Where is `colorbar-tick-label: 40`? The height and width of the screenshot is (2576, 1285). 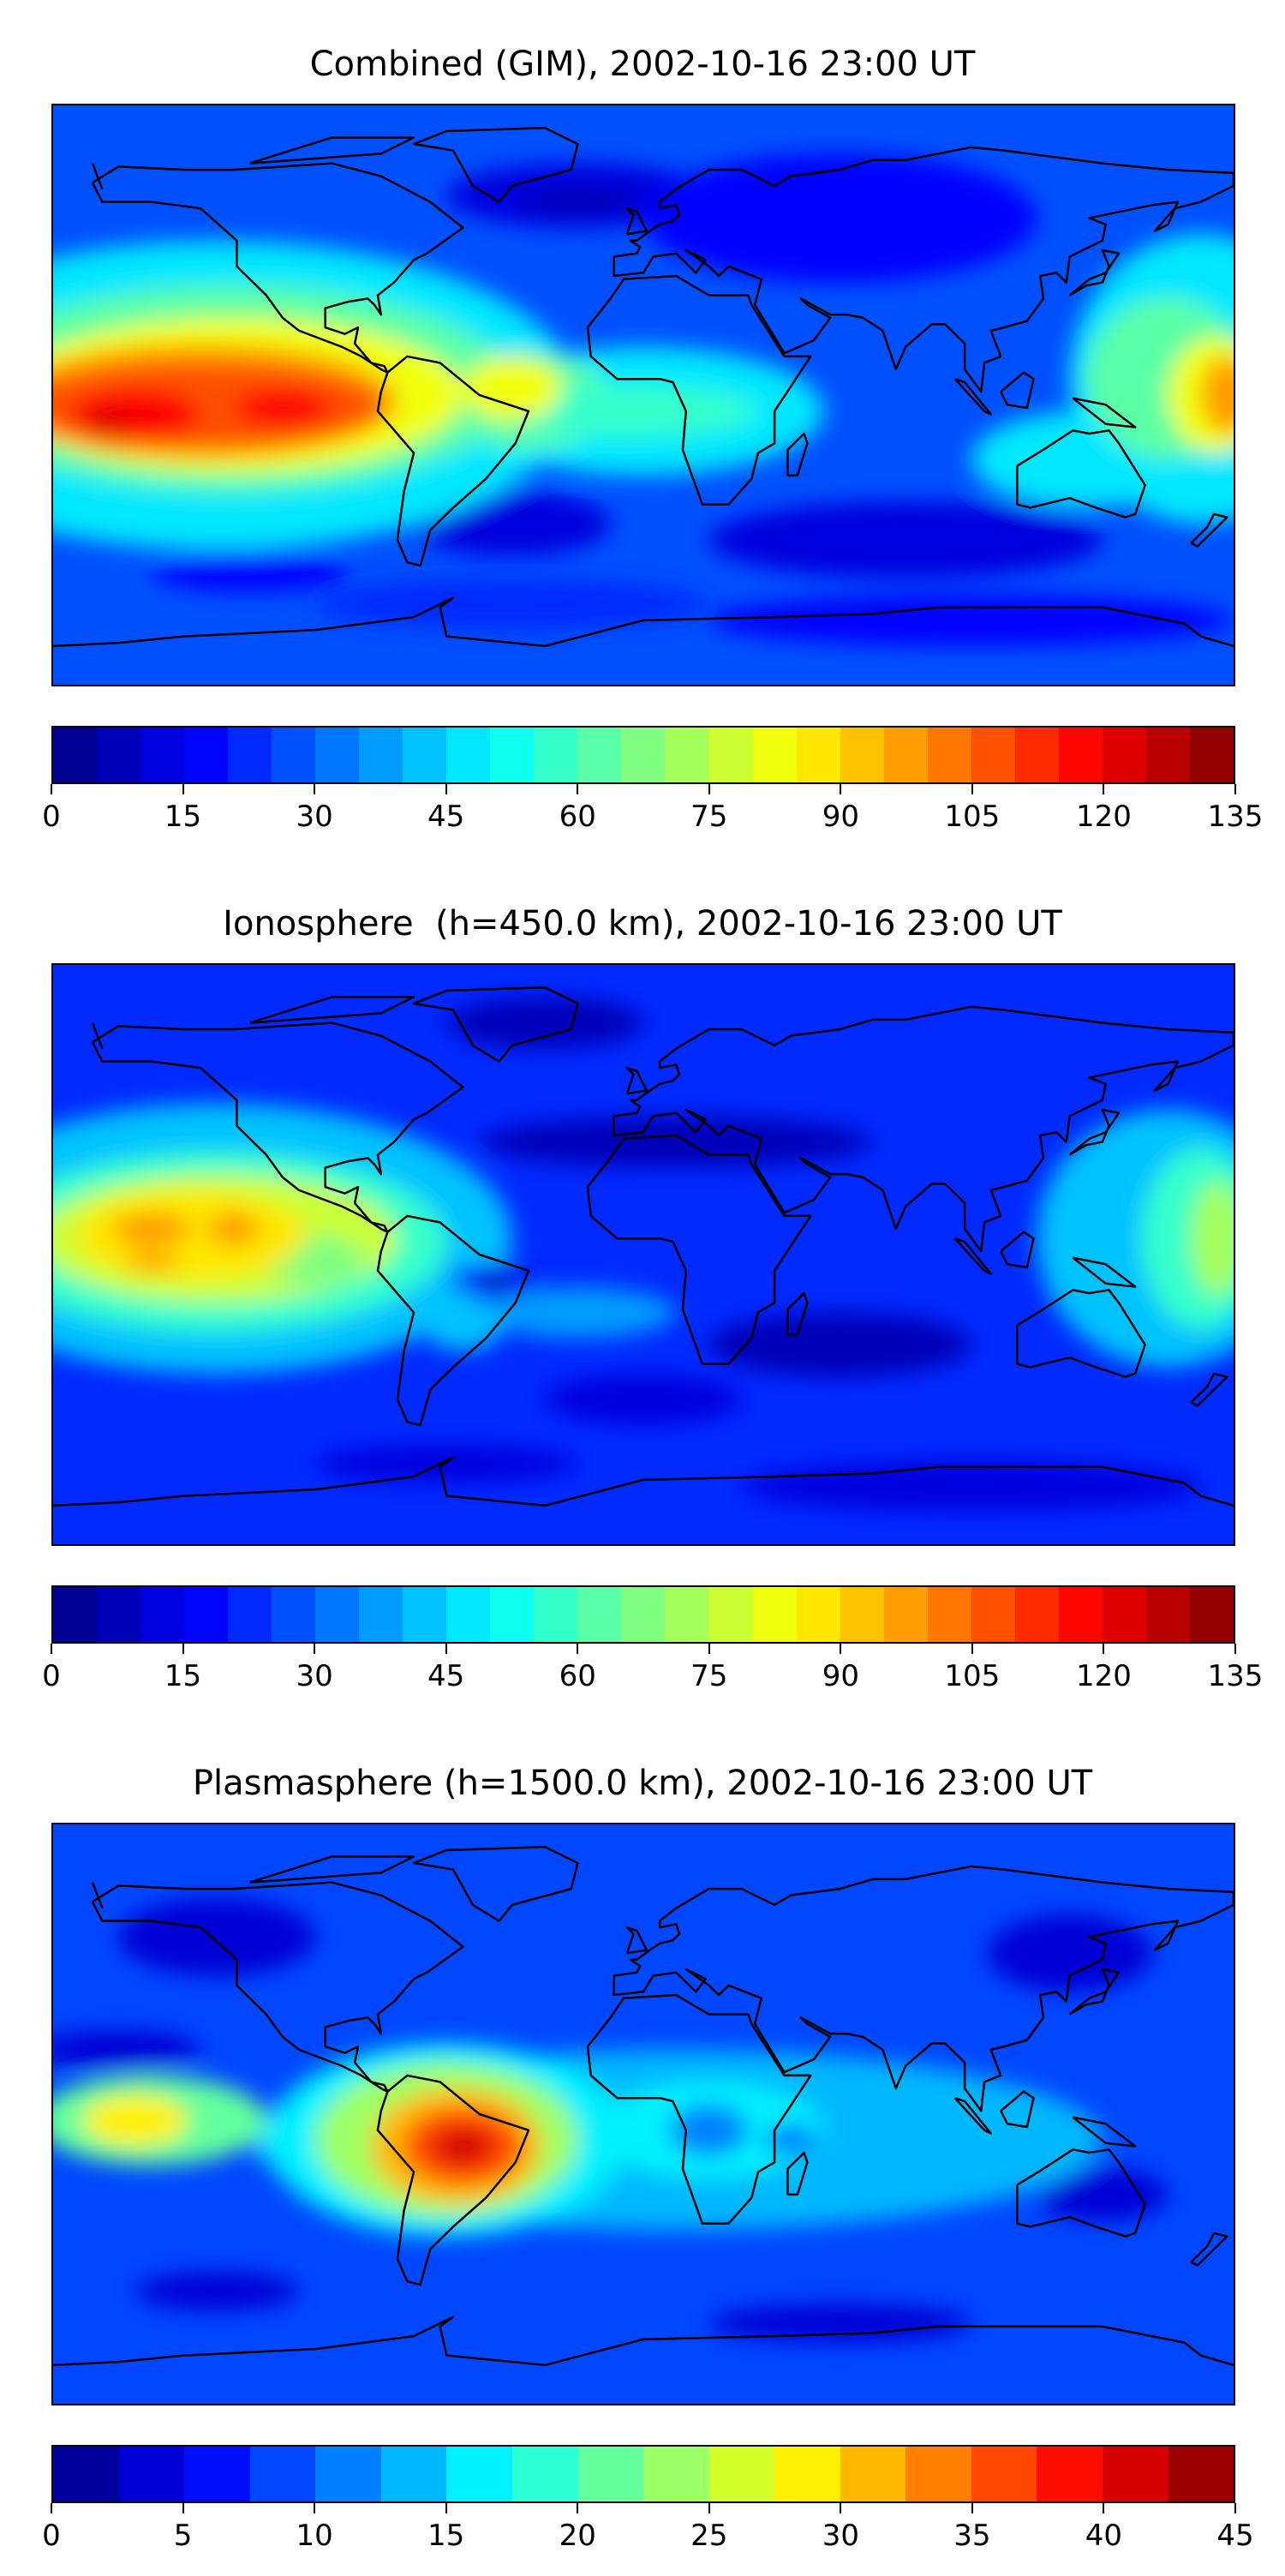
colorbar-tick-label: 40 is located at coordinates (1104, 2536).